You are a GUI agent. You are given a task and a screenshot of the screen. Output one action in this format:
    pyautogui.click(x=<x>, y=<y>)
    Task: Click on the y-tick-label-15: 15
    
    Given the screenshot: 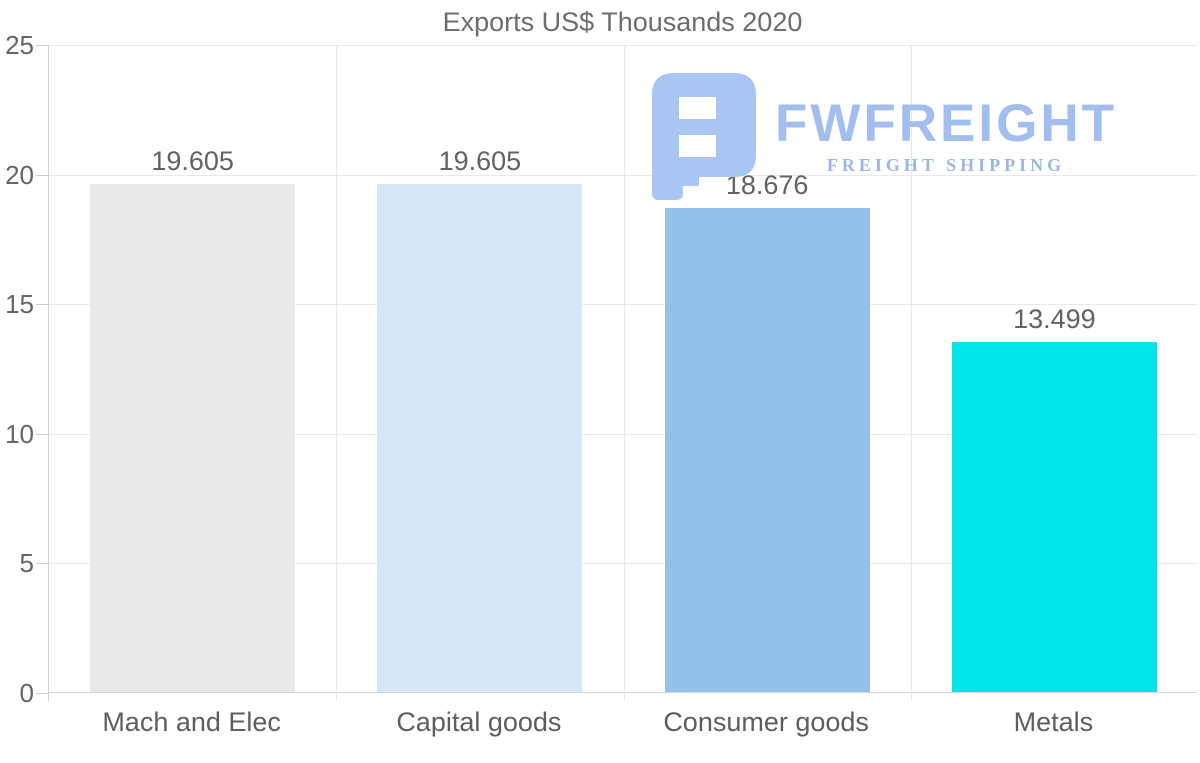 What is the action you would take?
    pyautogui.click(x=19, y=304)
    